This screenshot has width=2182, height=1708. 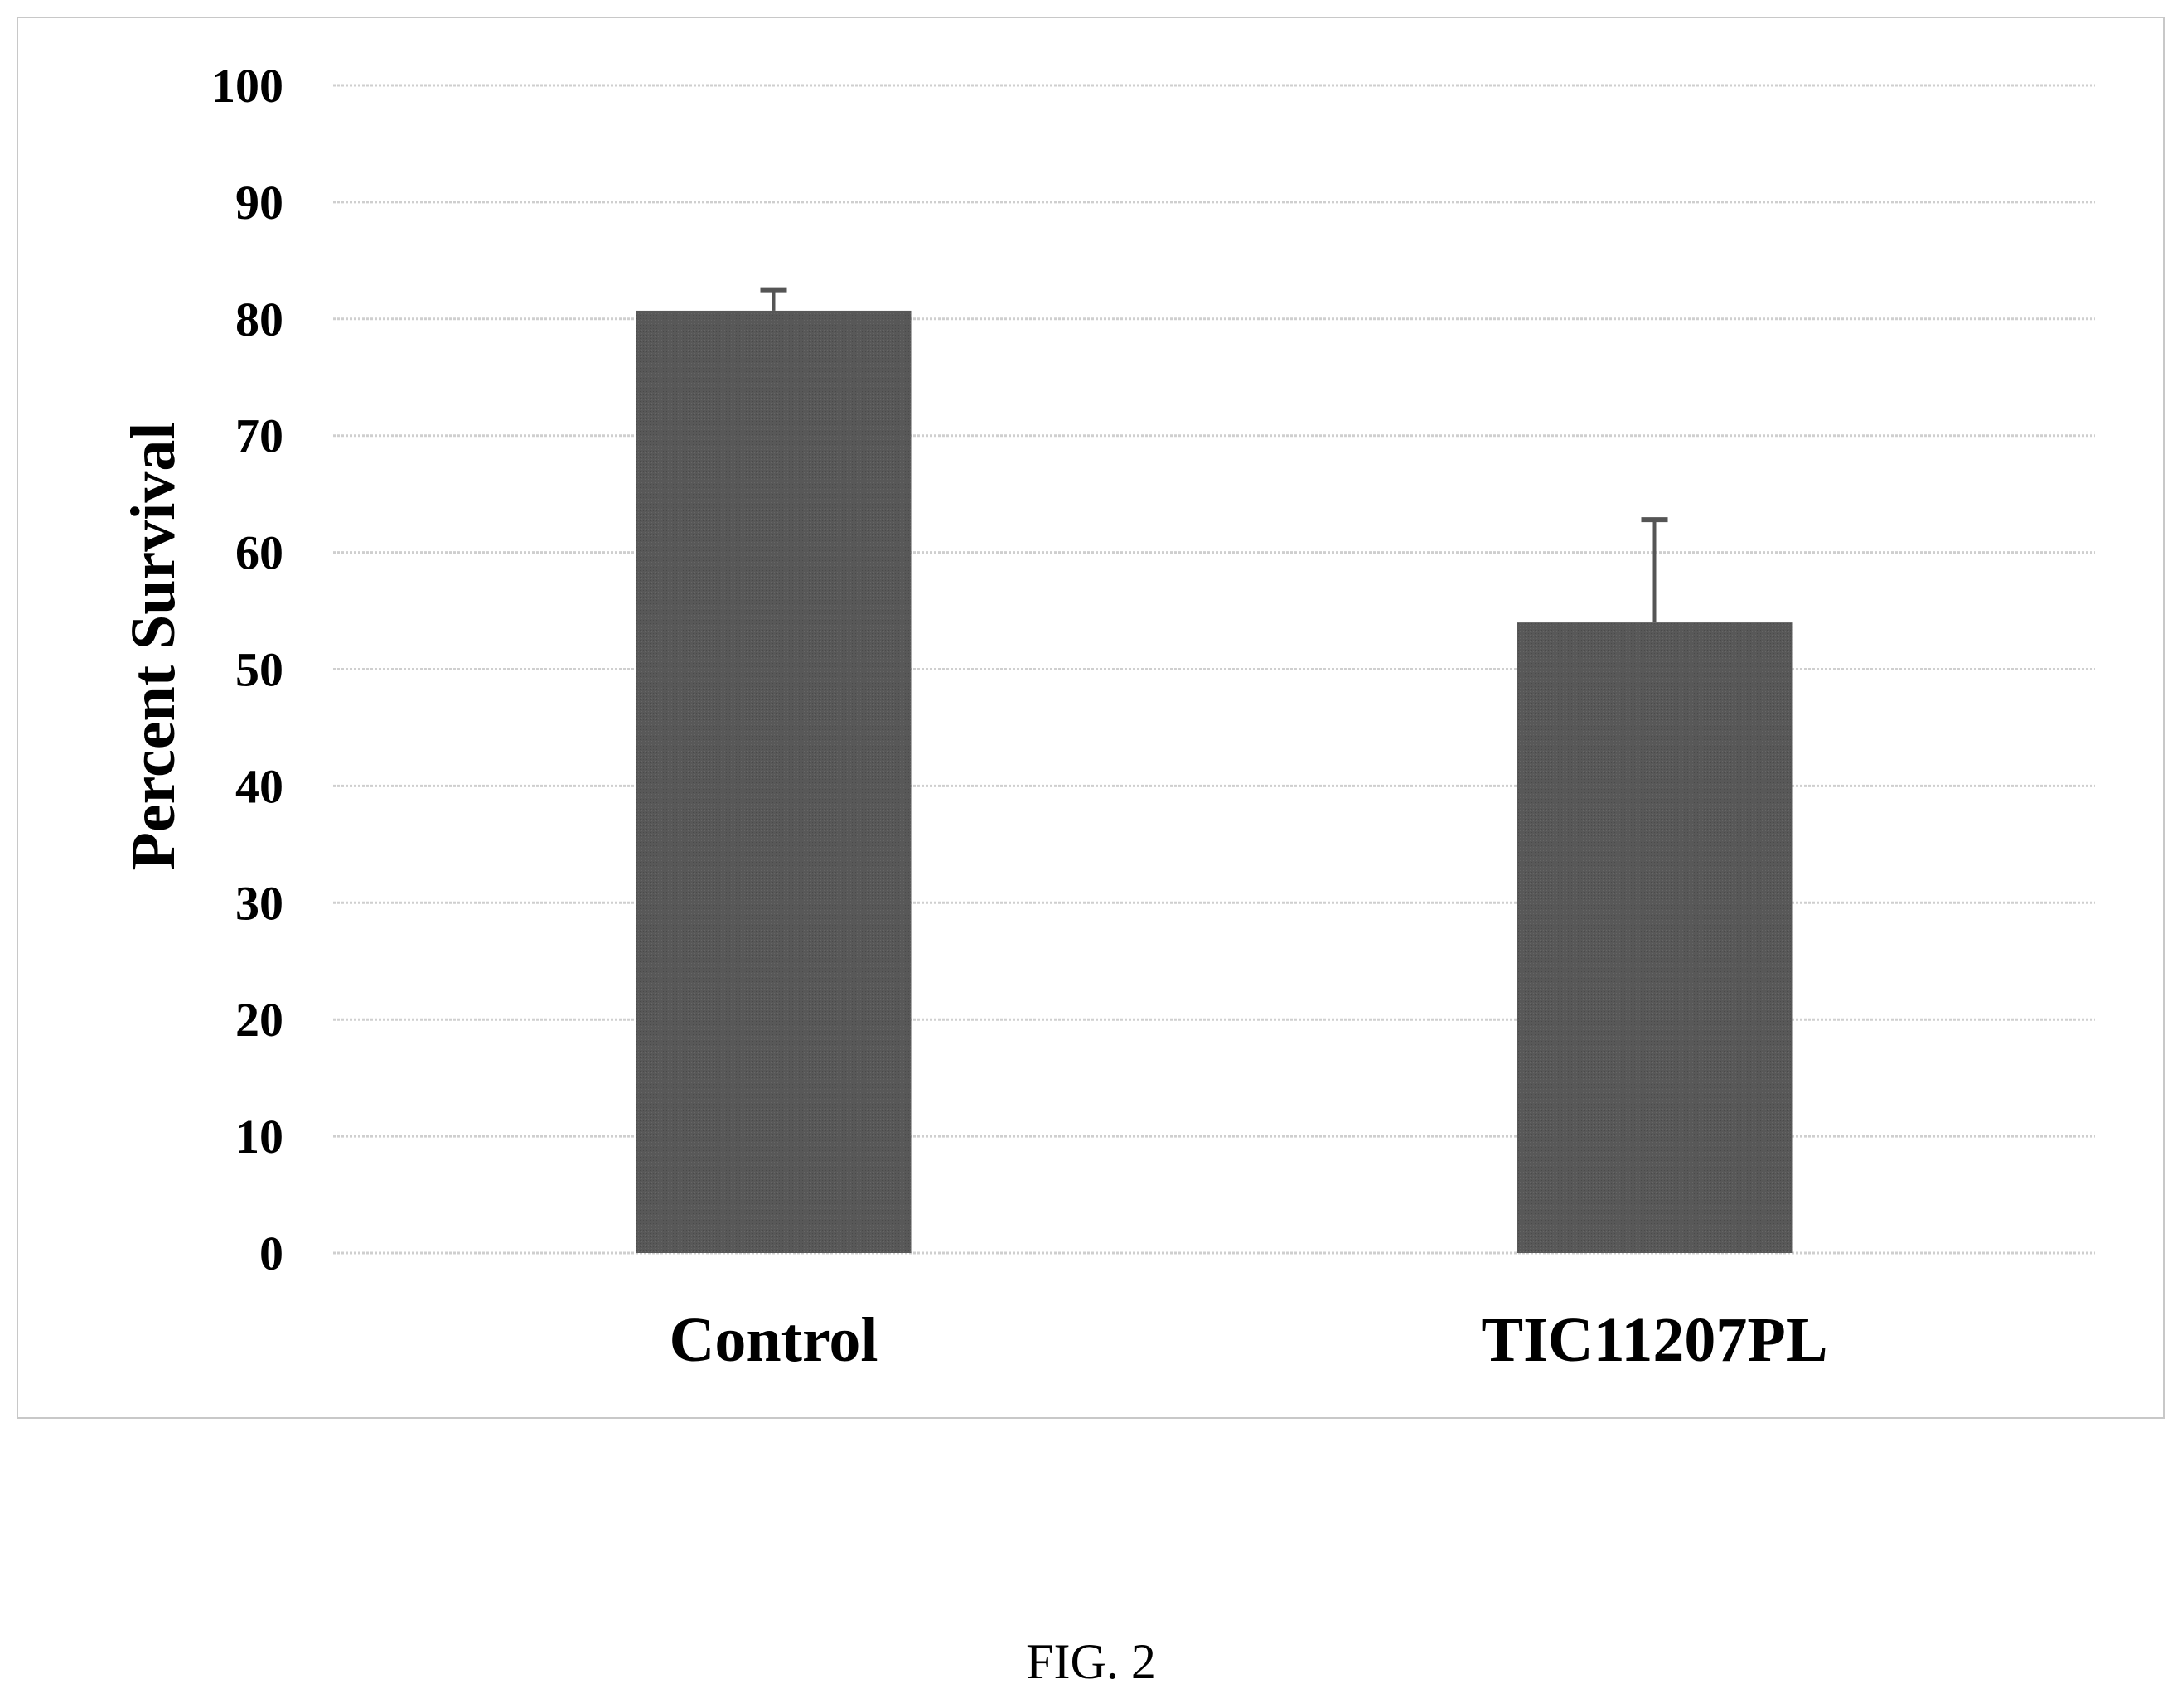 What do you see at coordinates (259, 436) in the screenshot?
I see `y-tick-label: 70` at bounding box center [259, 436].